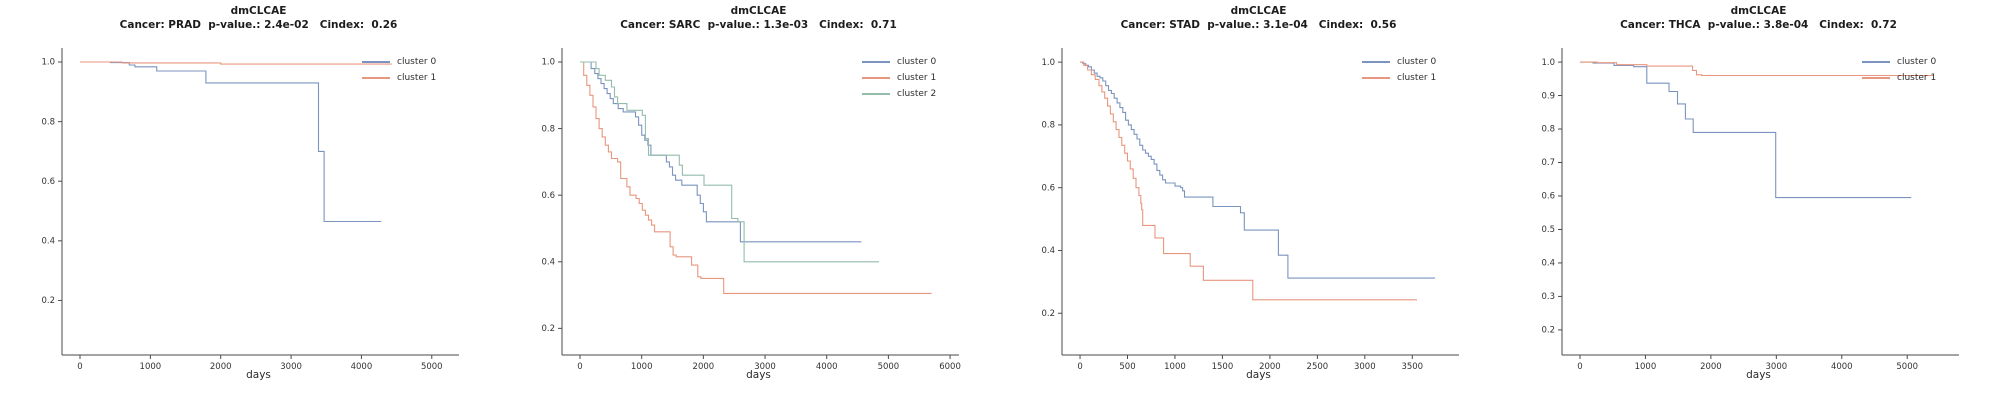  Describe the element at coordinates (1127, 367) in the screenshot. I see `x-tick-label: 500` at that location.